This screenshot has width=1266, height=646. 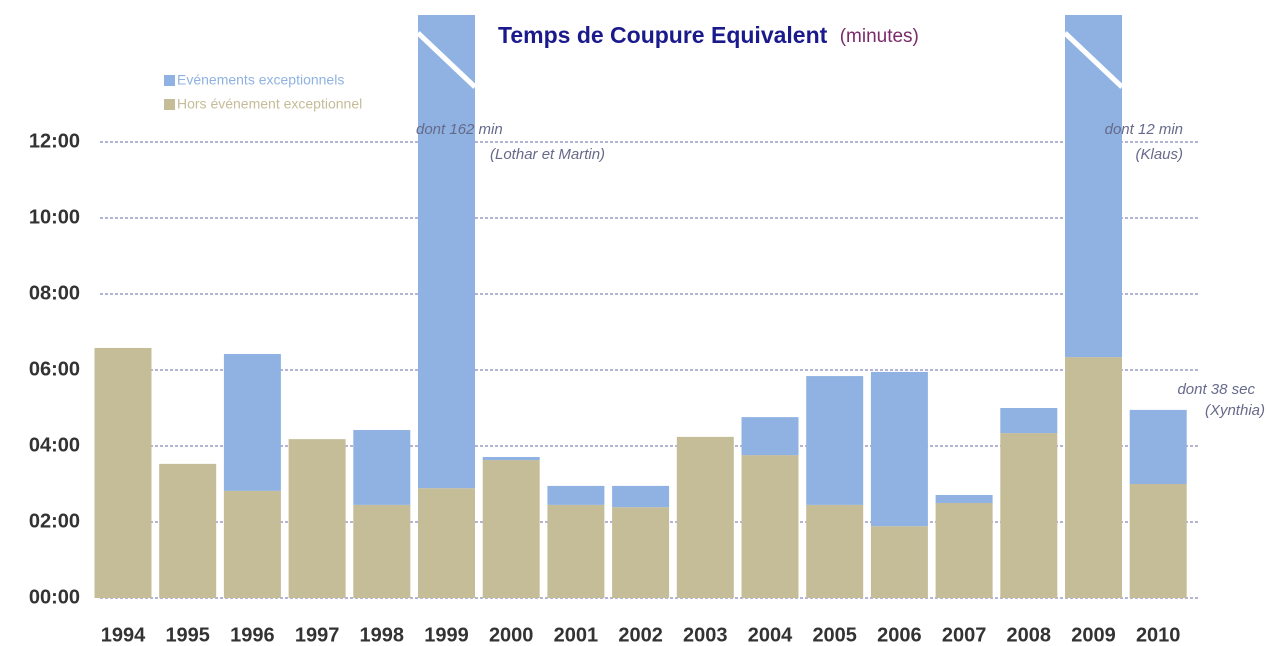 I want to click on x-tick-label: 1998, so click(x=382, y=635).